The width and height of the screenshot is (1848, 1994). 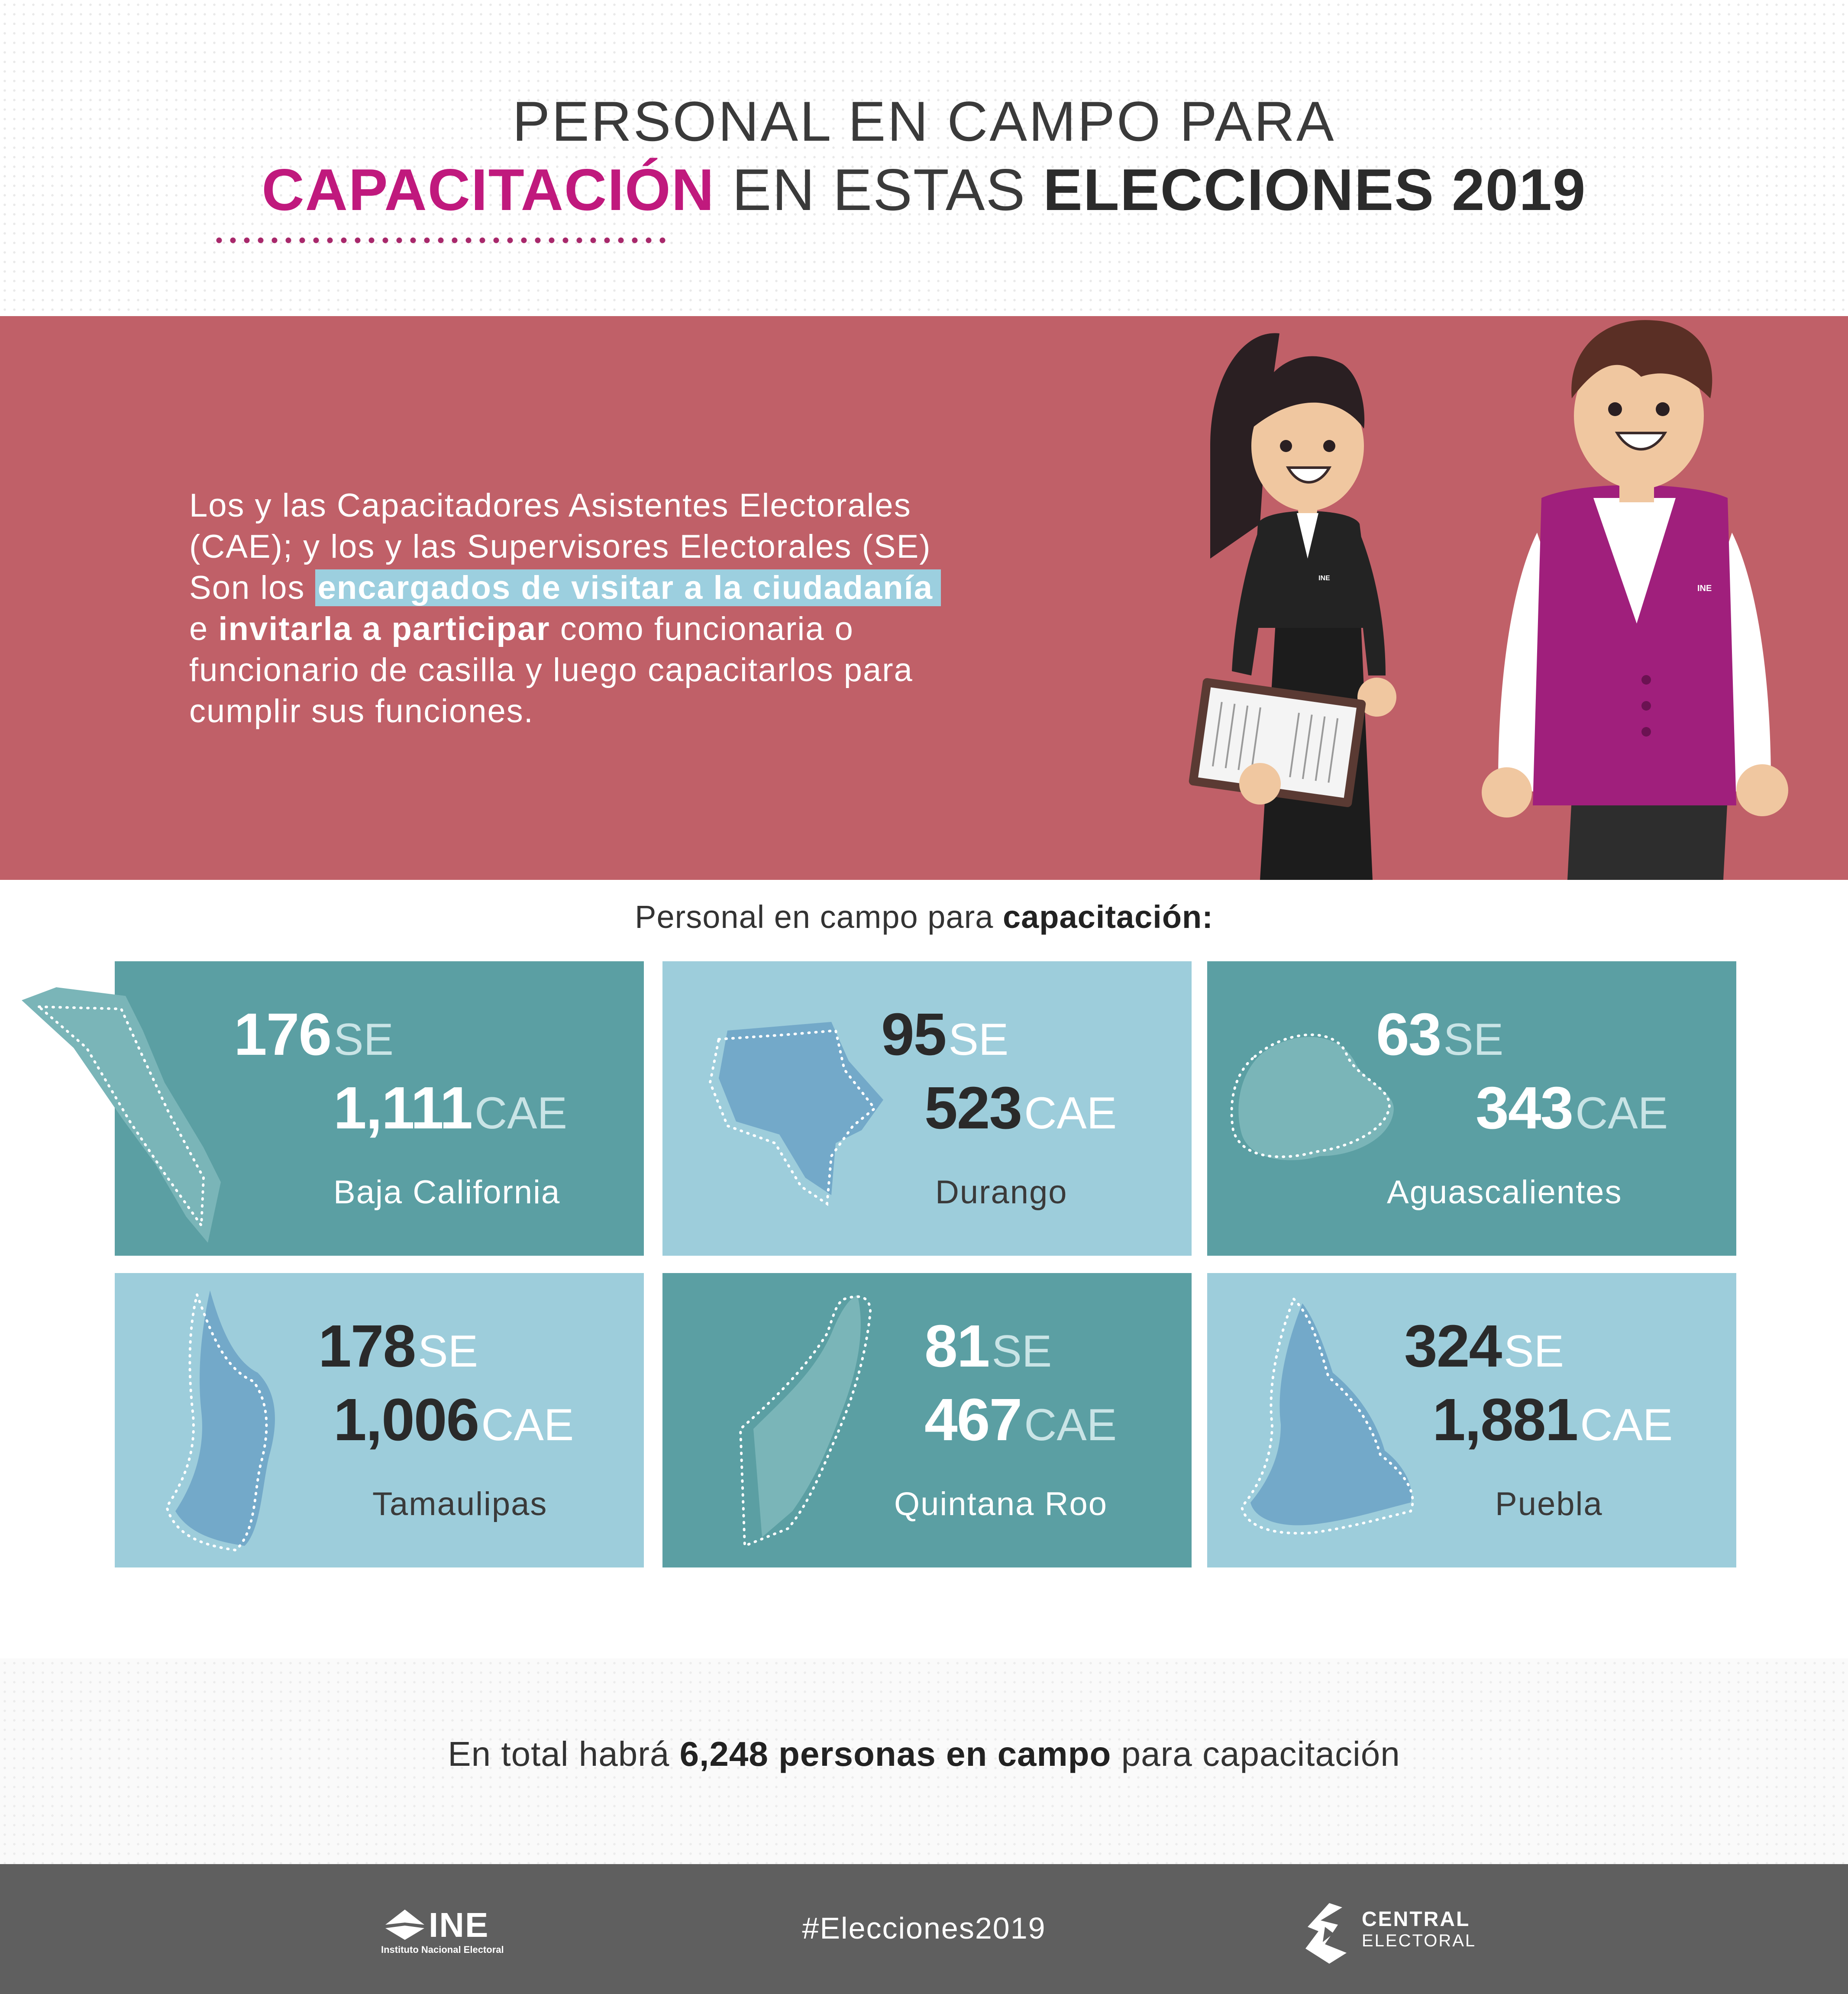 What do you see at coordinates (1419, 1940) in the screenshot?
I see `central-electoral-word-2: ELECTORAL` at bounding box center [1419, 1940].